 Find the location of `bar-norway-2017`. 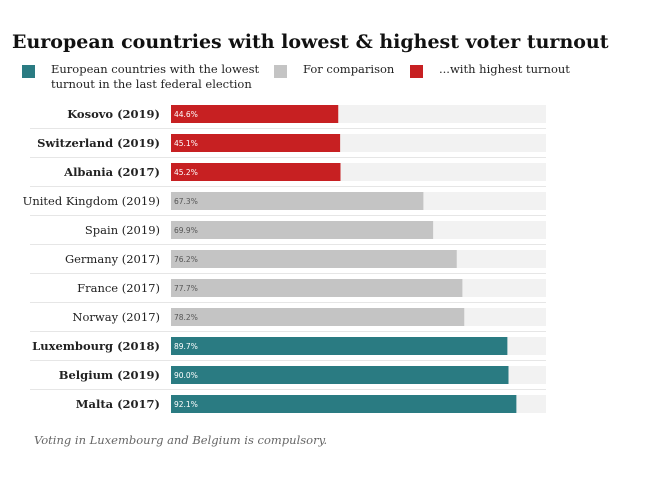

bar-norway-2017 is located at coordinates (318, 317).